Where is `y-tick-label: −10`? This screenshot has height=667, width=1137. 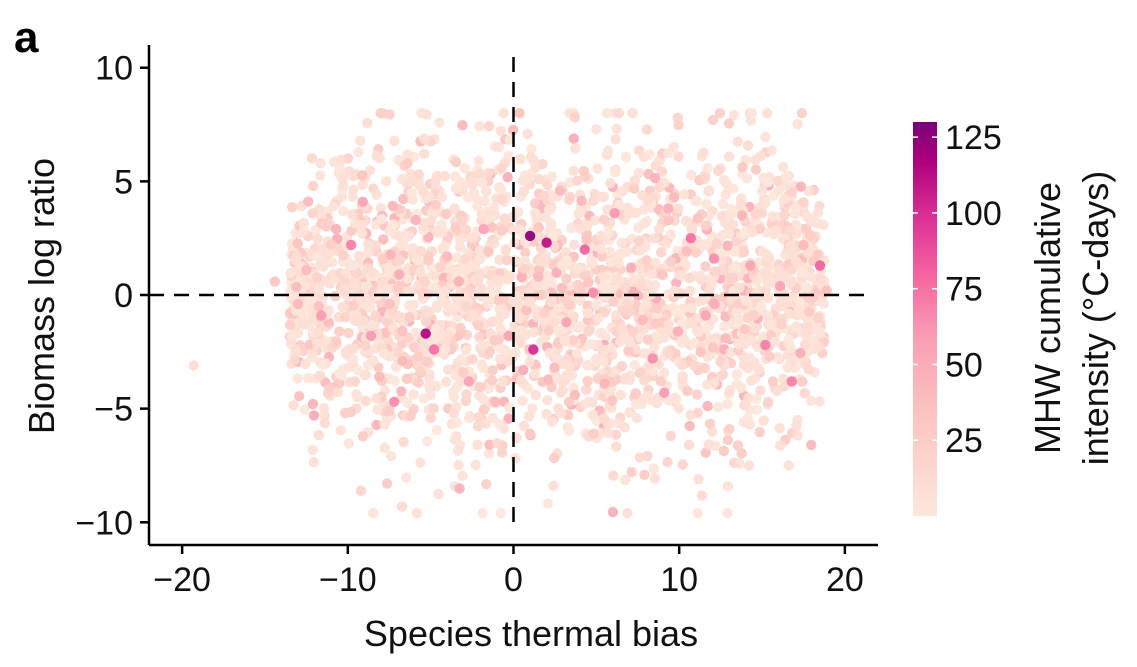
y-tick-label: −10 is located at coordinates (104, 523).